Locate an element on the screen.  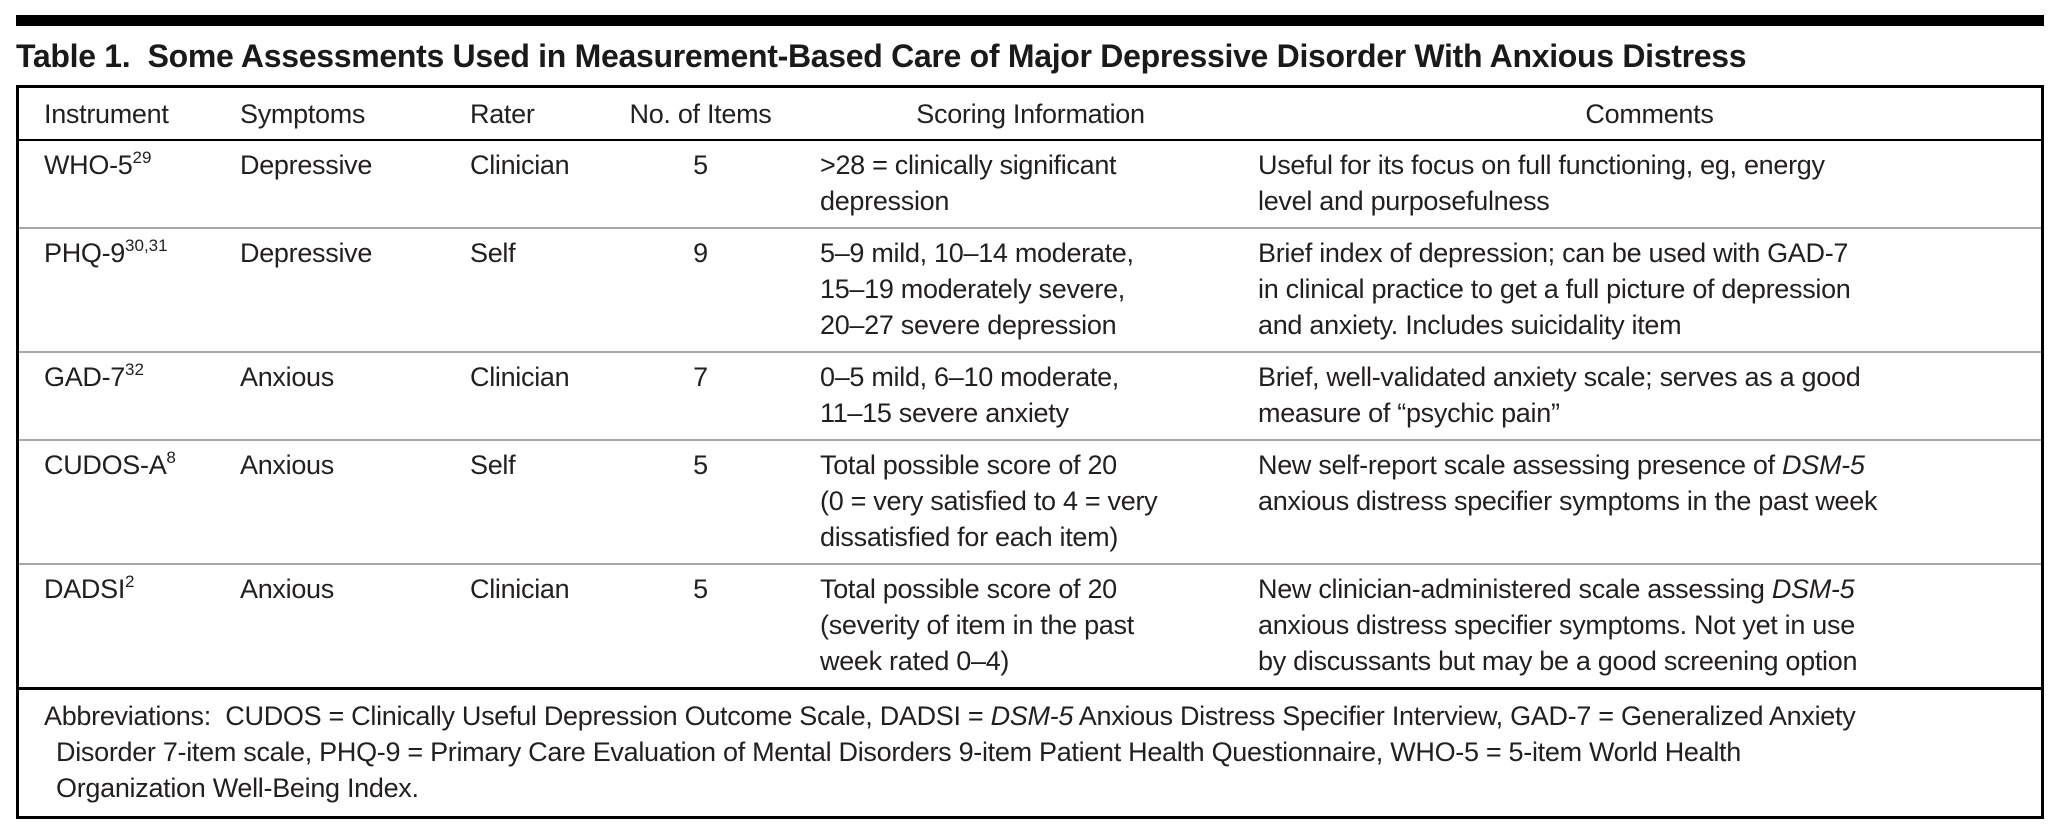
header-comments: Comments is located at coordinates (1649, 113).